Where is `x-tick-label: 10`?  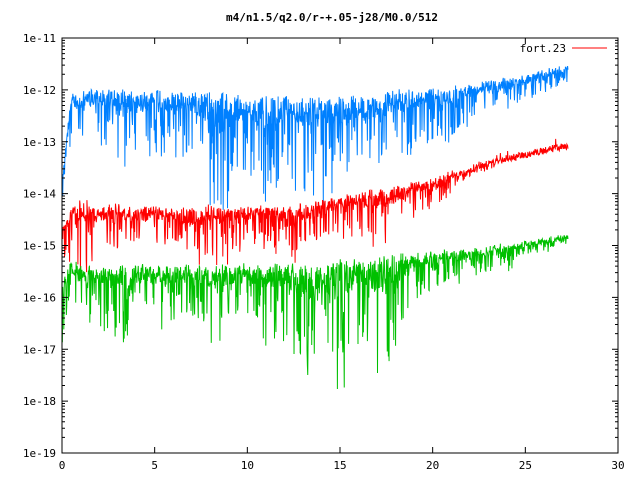 x-tick-label: 10 is located at coordinates (247, 465).